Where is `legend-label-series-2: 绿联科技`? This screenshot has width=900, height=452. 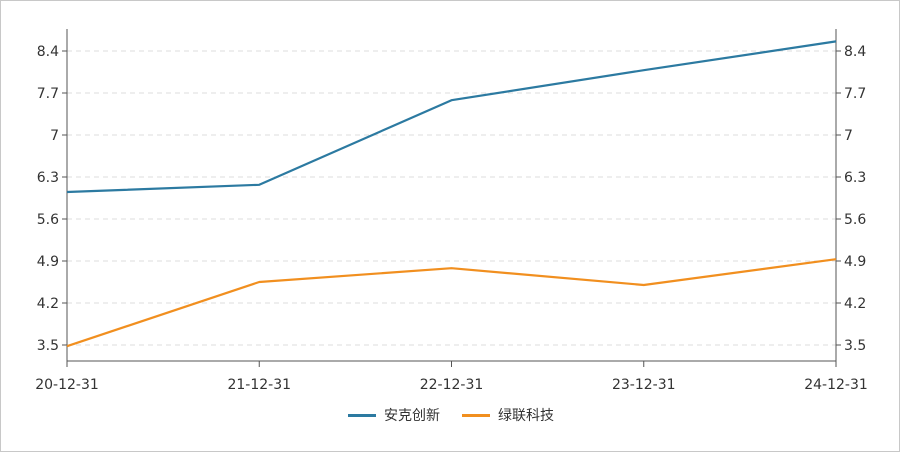
legend-label-series-2: 绿联科技 is located at coordinates (526, 416).